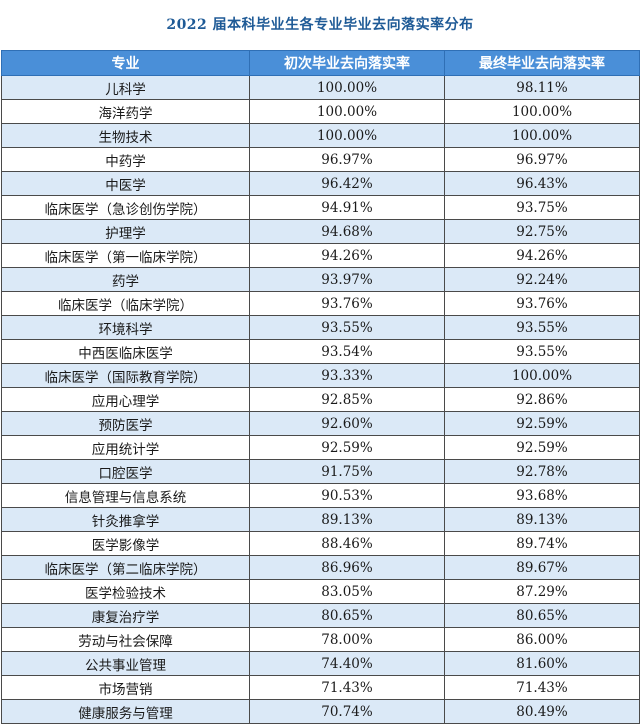 This screenshot has height=724, width=640. I want to click on cell-major: 药学, so click(125, 279).